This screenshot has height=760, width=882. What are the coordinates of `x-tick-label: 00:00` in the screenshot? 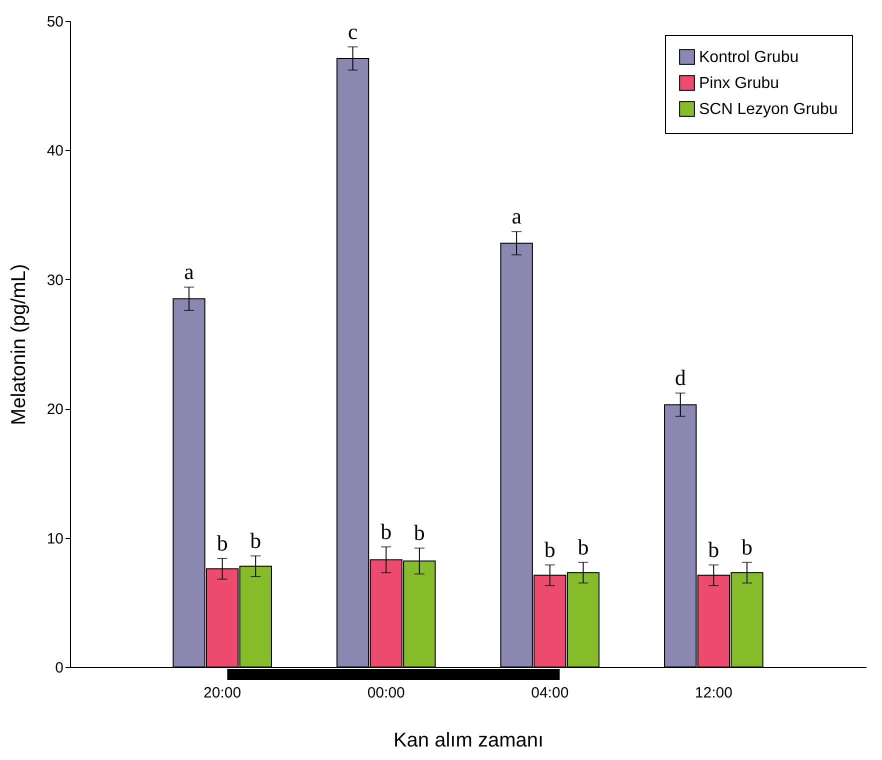 It's located at (386, 693).